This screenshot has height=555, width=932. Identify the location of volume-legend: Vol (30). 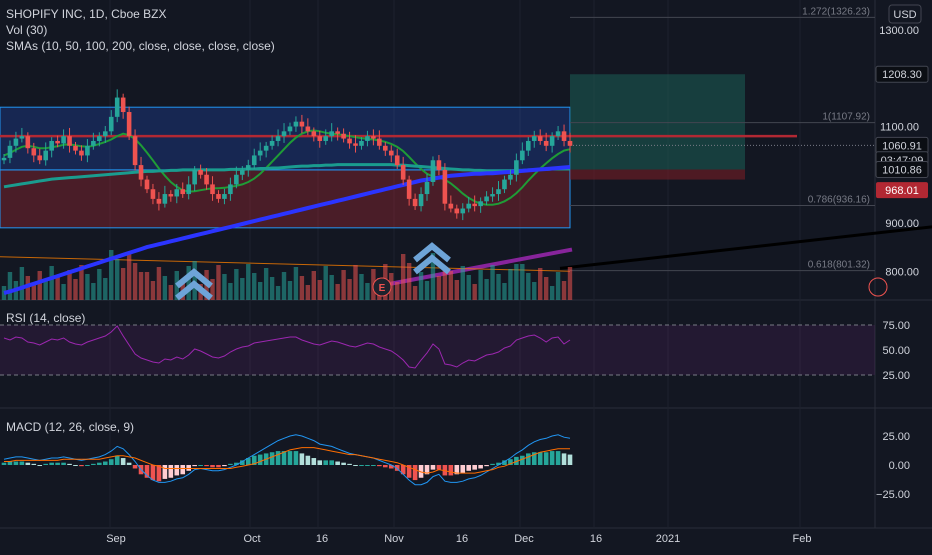
(26, 30).